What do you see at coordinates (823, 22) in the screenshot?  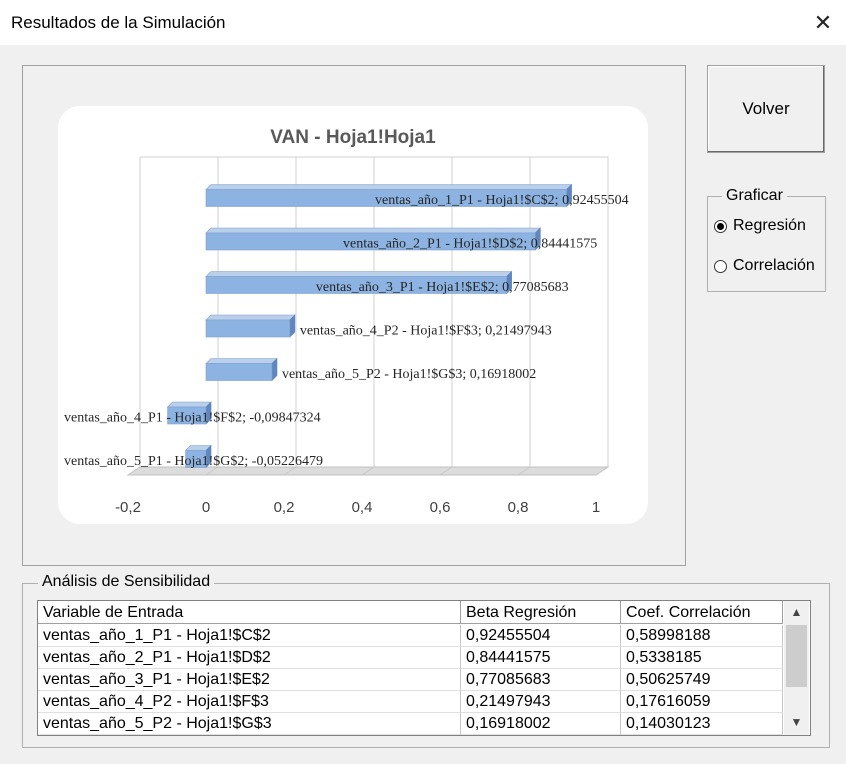 I see `close-icon: ✕` at bounding box center [823, 22].